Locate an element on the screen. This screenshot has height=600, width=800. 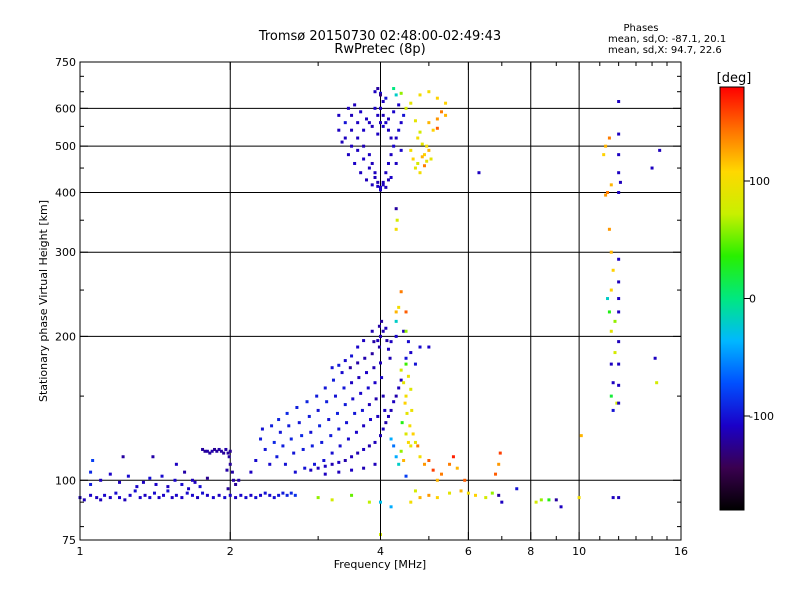
stats-o: mean, sd,O: -87.1, 20.1 is located at coordinates (667, 39).